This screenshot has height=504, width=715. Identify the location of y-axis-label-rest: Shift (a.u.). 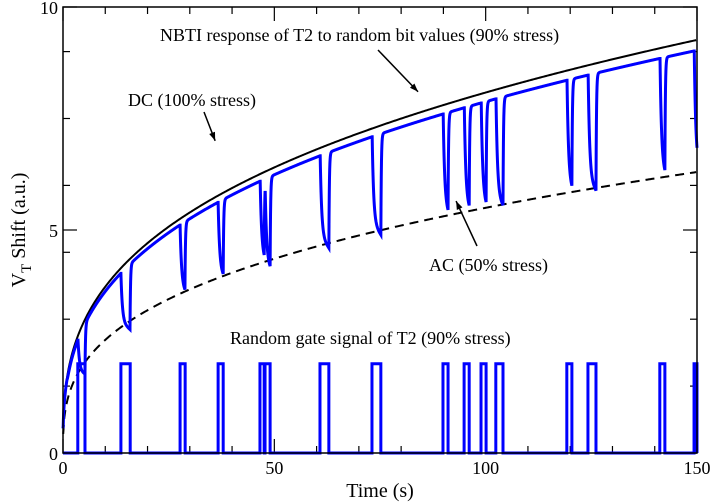
(19, 218).